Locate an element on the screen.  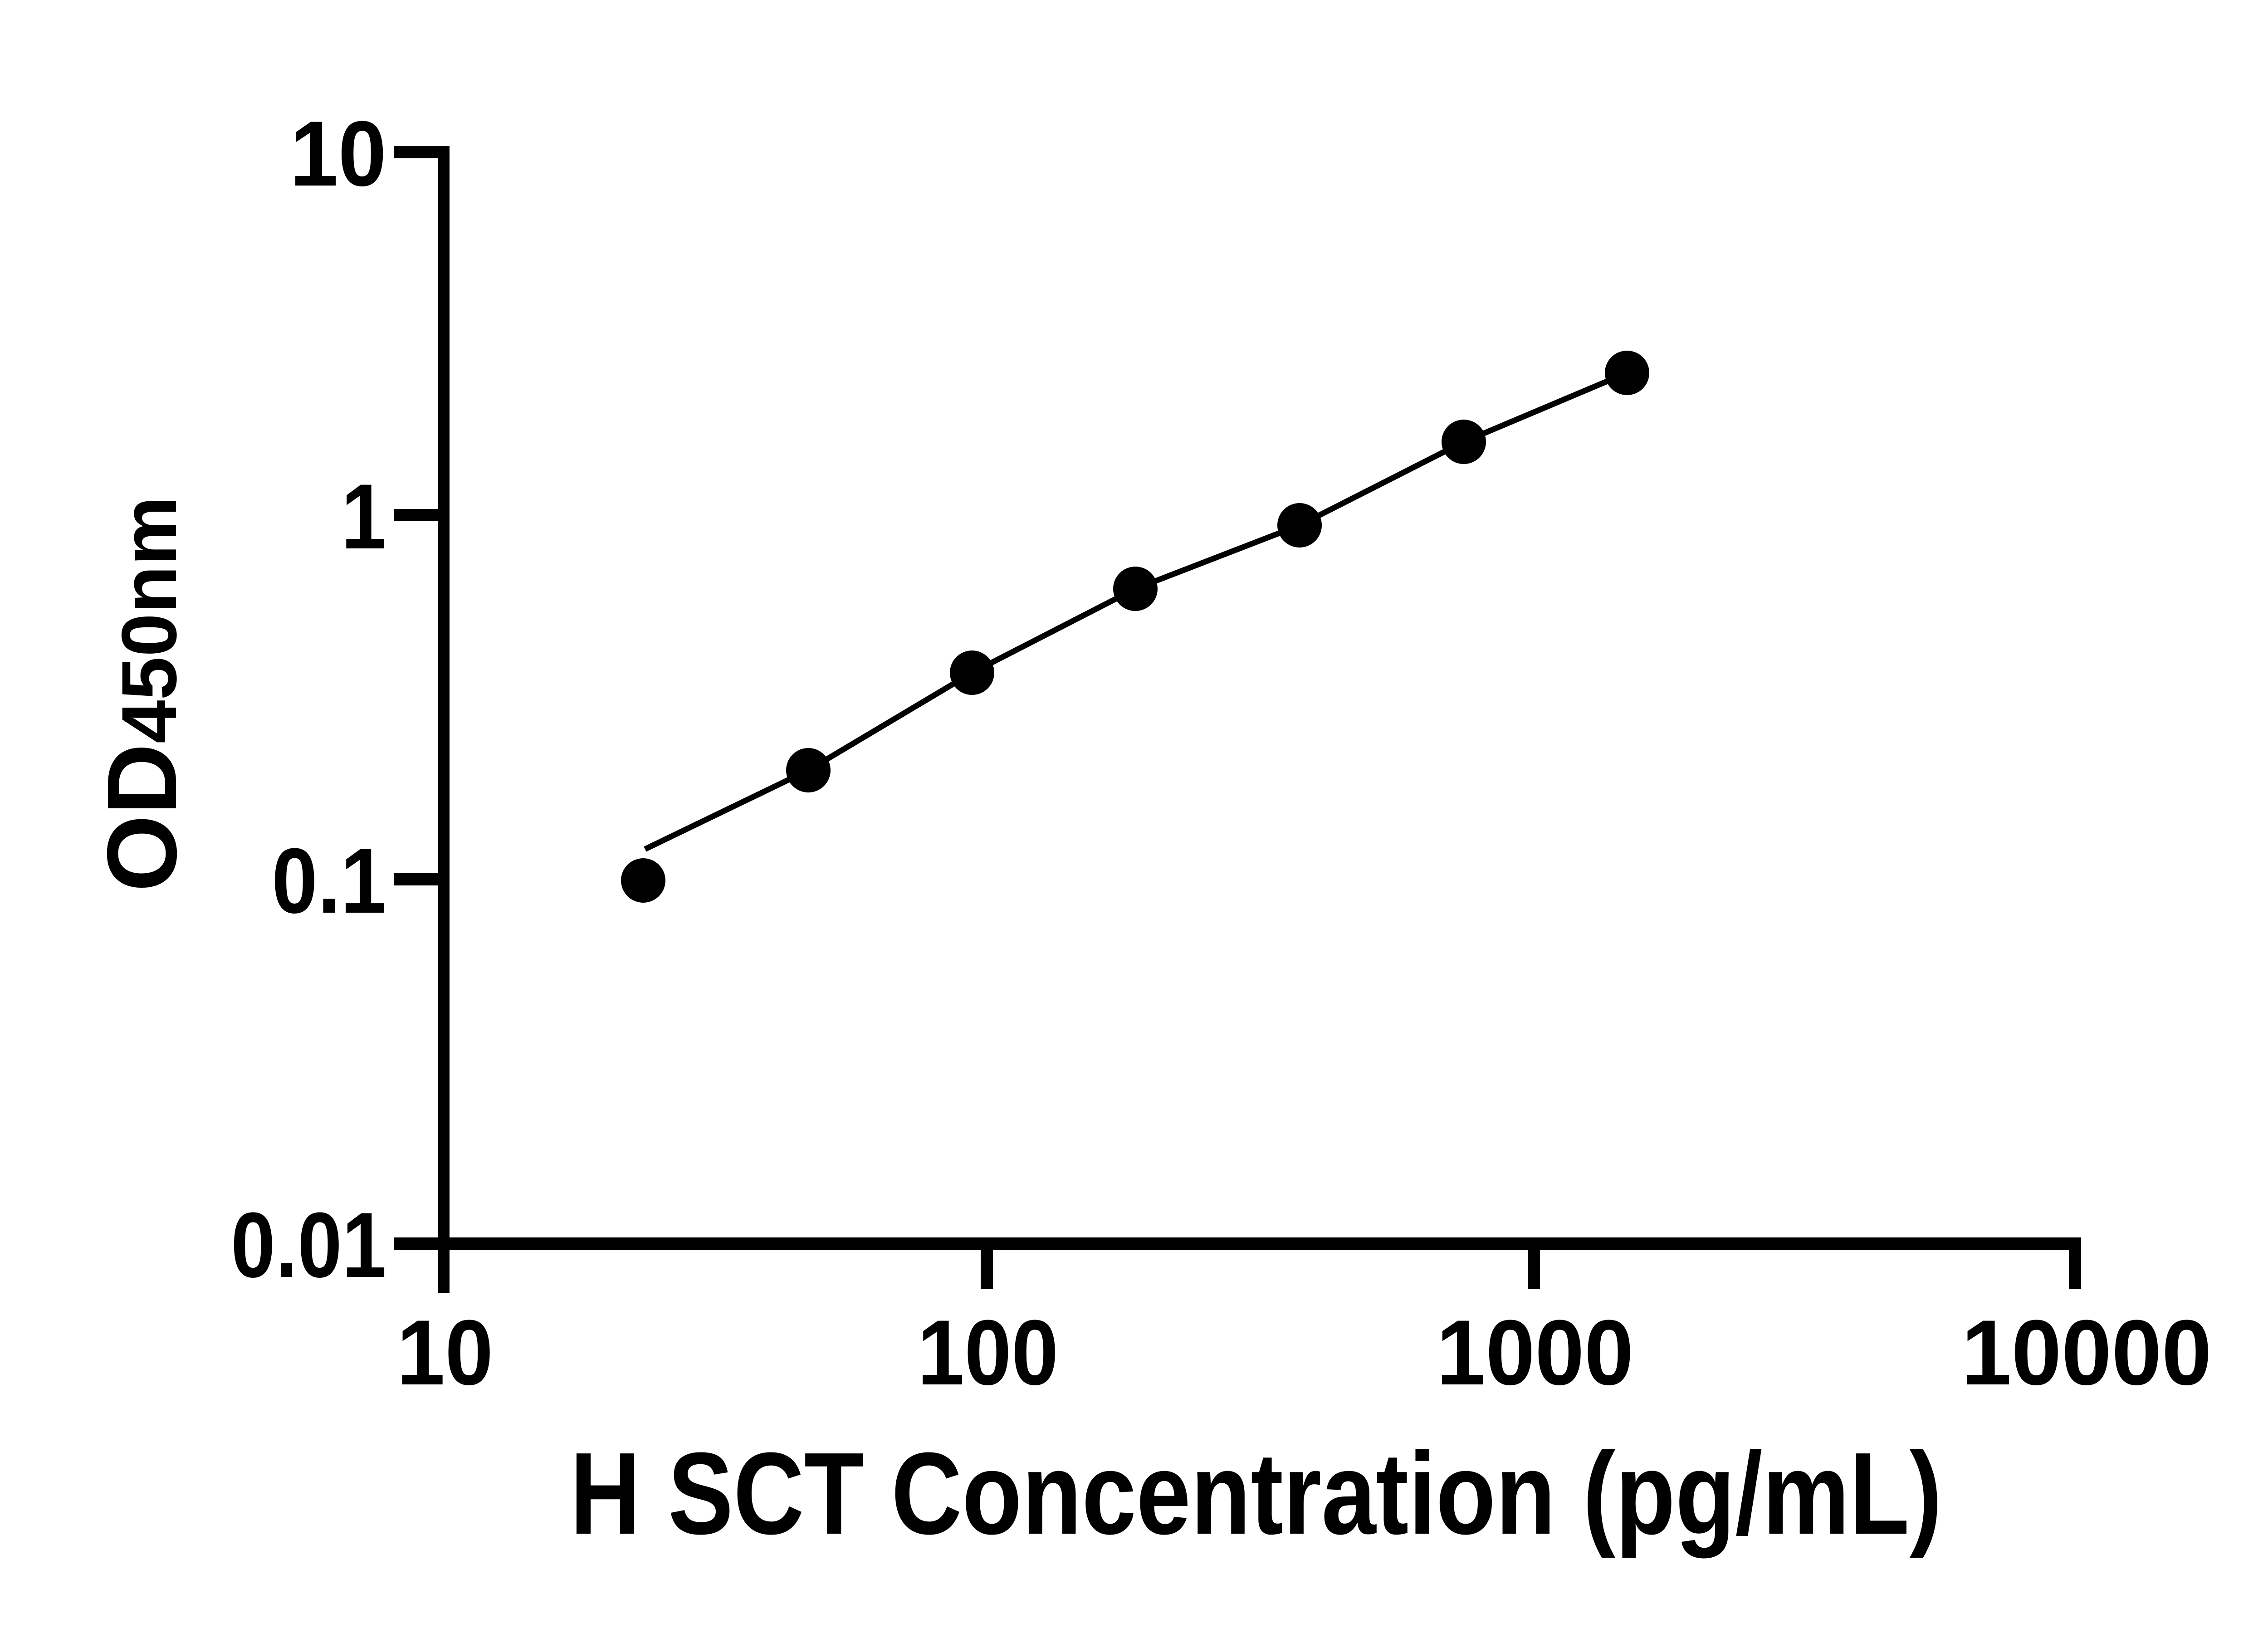
svg-text: 100 is located at coordinates (989, 1352).